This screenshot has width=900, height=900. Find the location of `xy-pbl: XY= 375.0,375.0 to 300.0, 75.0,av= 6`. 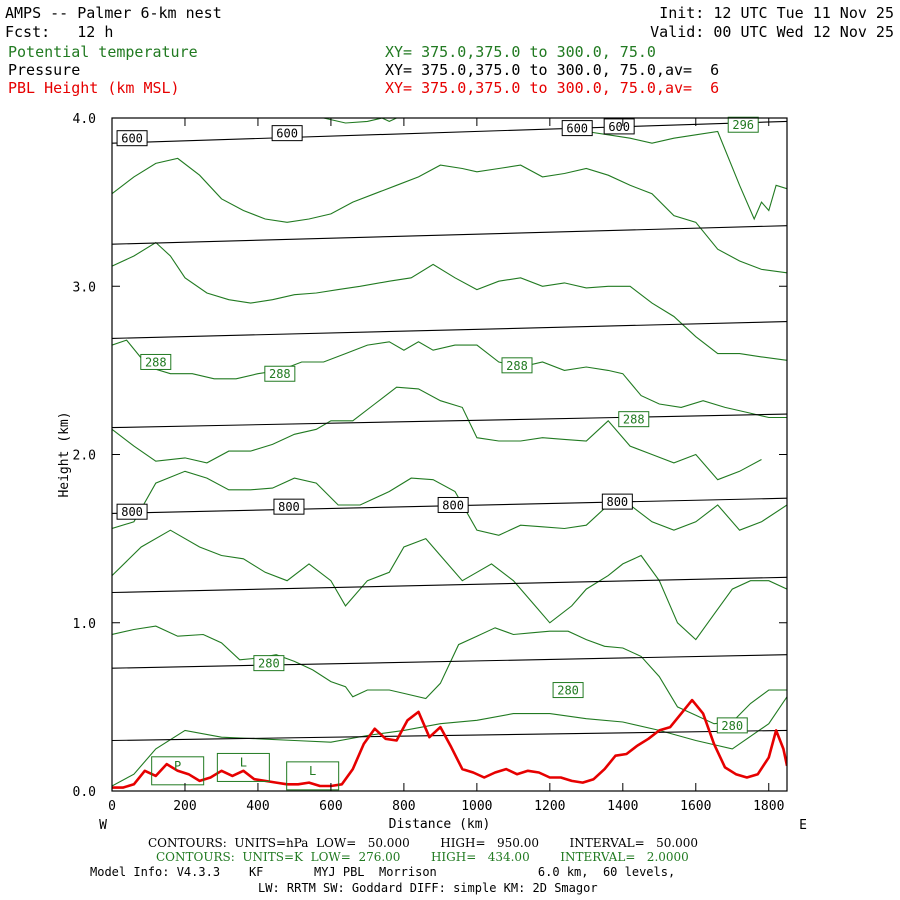

xy-pbl: XY= 375.0,375.0 to 300.0, 75.0,av= 6 is located at coordinates (552, 88).